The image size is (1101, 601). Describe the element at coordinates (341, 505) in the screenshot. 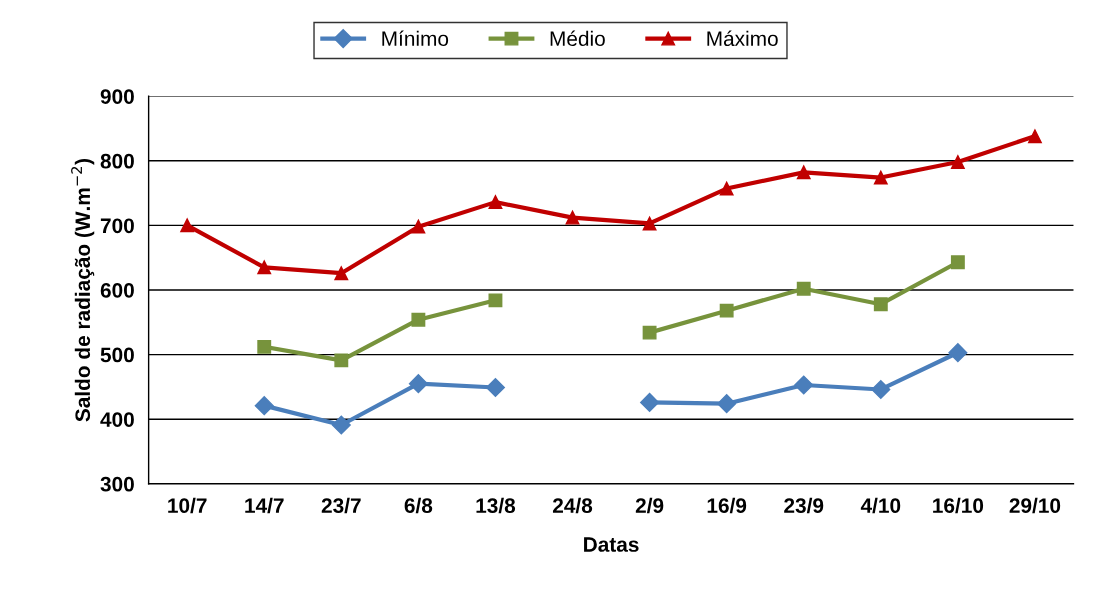

I see `x-tick-label: 23/7` at that location.